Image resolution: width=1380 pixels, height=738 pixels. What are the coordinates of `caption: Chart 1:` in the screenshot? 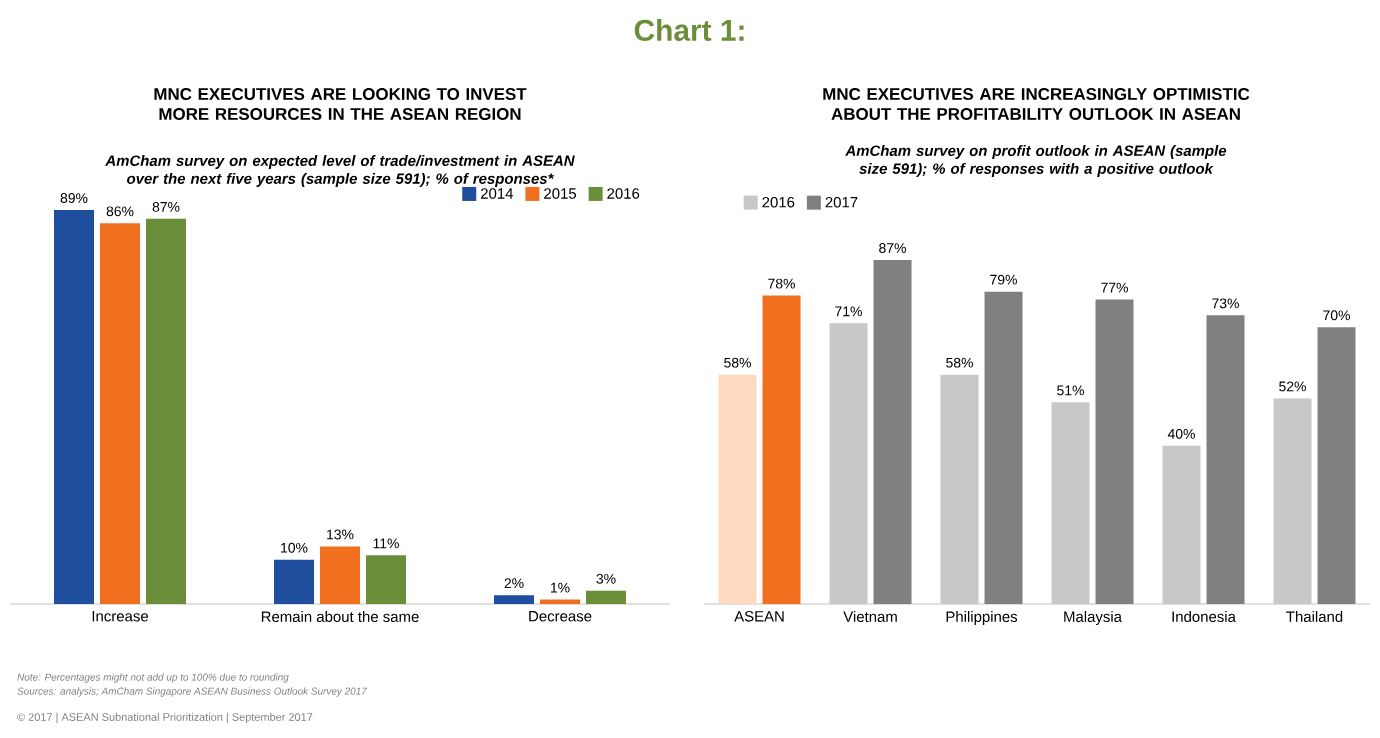 It's located at (689, 30).